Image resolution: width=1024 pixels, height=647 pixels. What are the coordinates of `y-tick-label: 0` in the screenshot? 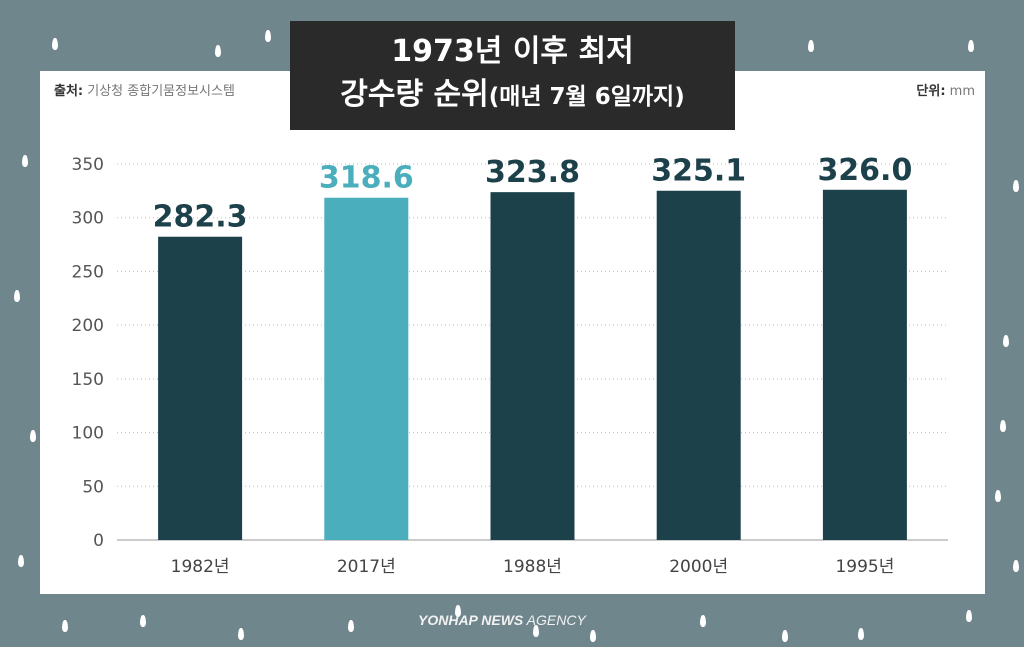 It's located at (98, 541).